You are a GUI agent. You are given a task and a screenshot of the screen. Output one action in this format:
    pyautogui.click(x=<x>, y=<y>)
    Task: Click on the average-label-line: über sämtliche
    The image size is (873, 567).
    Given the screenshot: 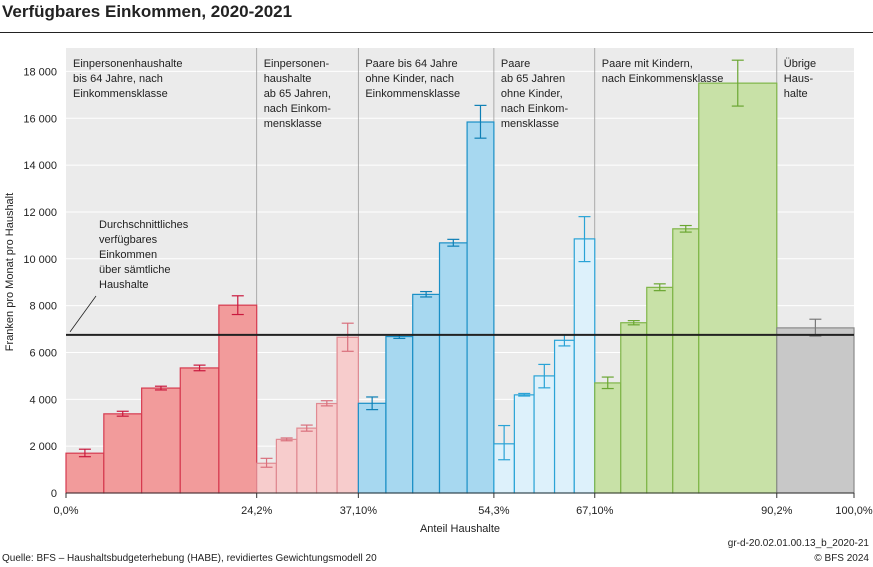 What is the action you would take?
    pyautogui.click(x=135, y=270)
    